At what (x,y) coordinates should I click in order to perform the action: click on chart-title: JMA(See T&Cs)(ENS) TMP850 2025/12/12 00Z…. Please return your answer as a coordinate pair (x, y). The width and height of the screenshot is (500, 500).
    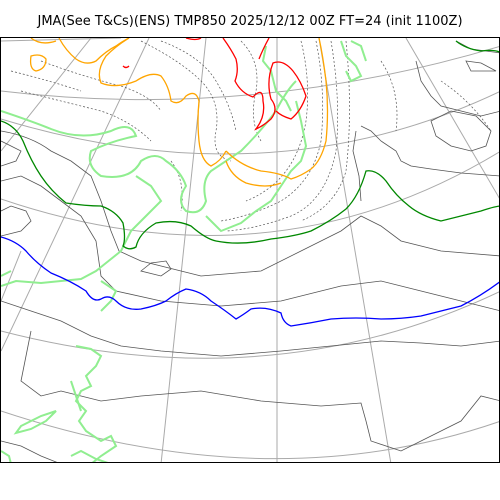
    Looking at the image, I should click on (250, 21).